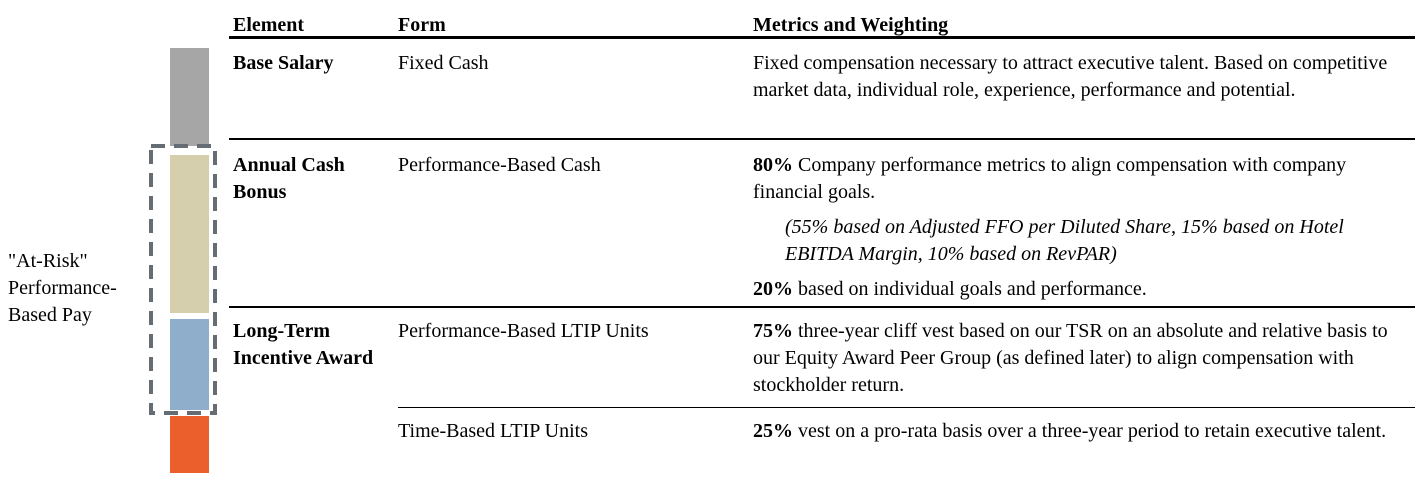 The image size is (1426, 483). What do you see at coordinates (773, 331) in the screenshot?
I see `weight-percent: 75%` at bounding box center [773, 331].